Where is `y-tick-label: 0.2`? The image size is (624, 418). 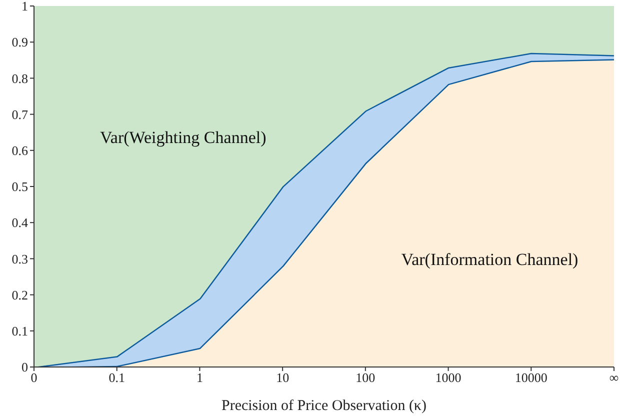
y-tick-label: 0.2 is located at coordinates (20, 294).